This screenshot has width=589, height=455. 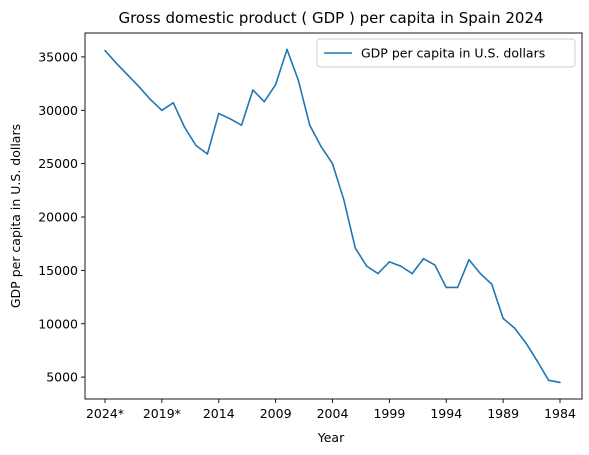 What do you see at coordinates (58, 323) in the screenshot?
I see `y-tick-label: 10000` at bounding box center [58, 323].